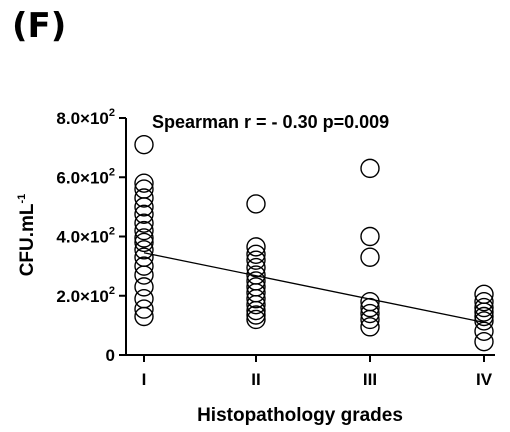  I want to click on panel-label: (F), so click(39, 26).